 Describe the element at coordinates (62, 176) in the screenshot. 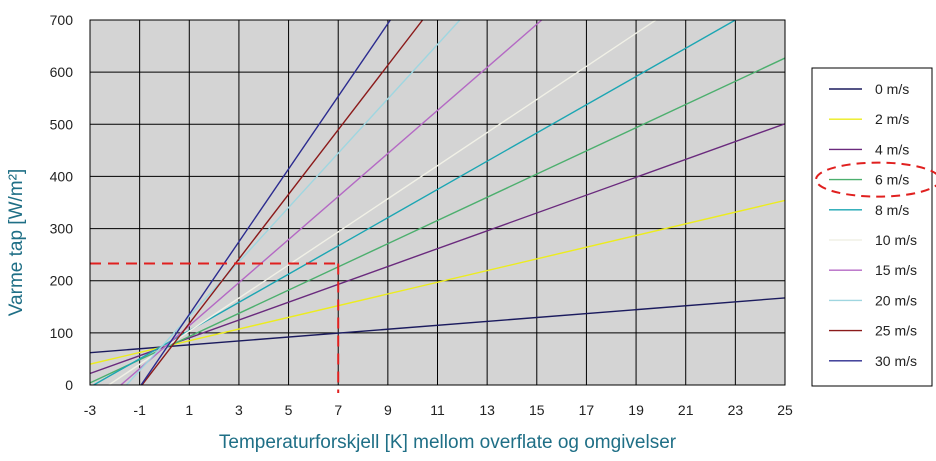

I see `y-tick-label: 400` at that location.